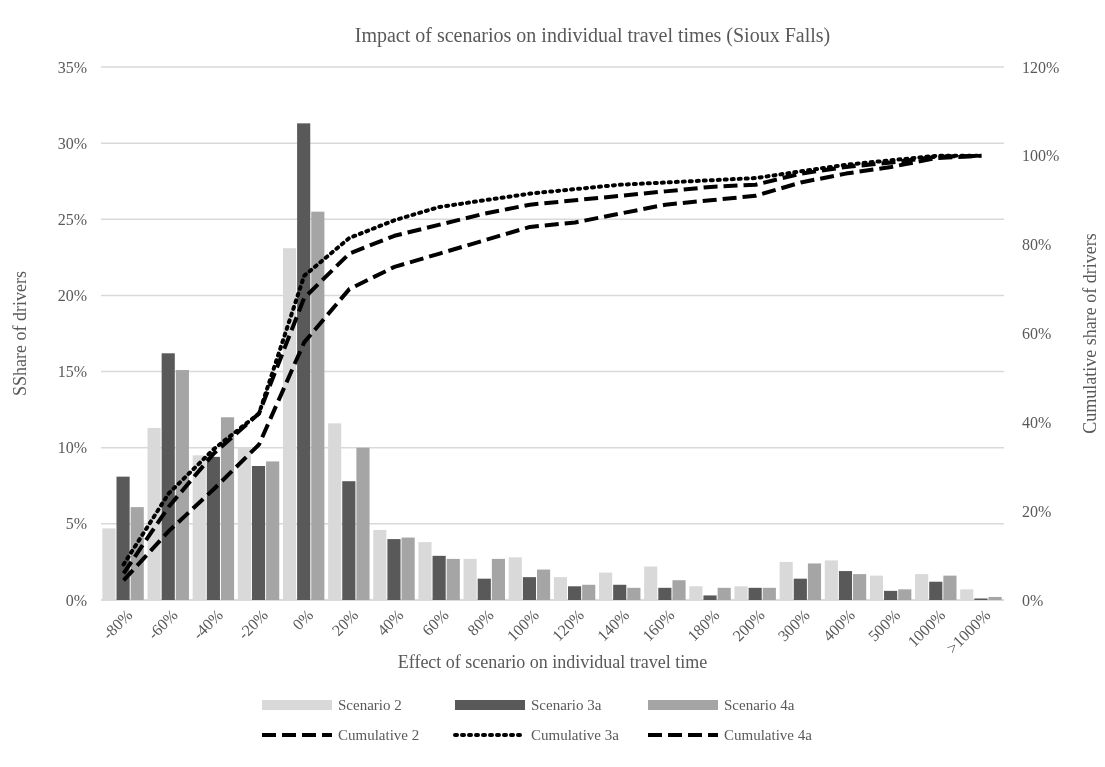 The height and width of the screenshot is (767, 1105). What do you see at coordinates (768, 735) in the screenshot?
I see `legend-label: Cumulative 4a` at bounding box center [768, 735].